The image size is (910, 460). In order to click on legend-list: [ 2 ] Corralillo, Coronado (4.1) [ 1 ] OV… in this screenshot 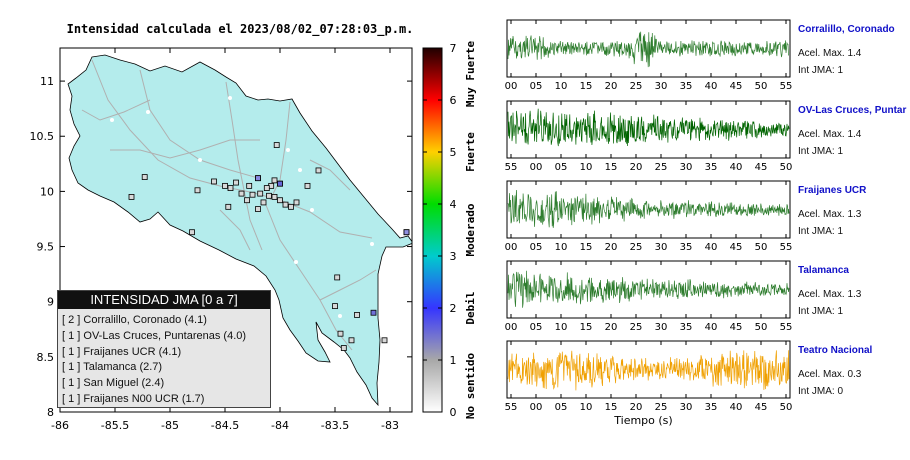, I will do `click(164, 360)`.